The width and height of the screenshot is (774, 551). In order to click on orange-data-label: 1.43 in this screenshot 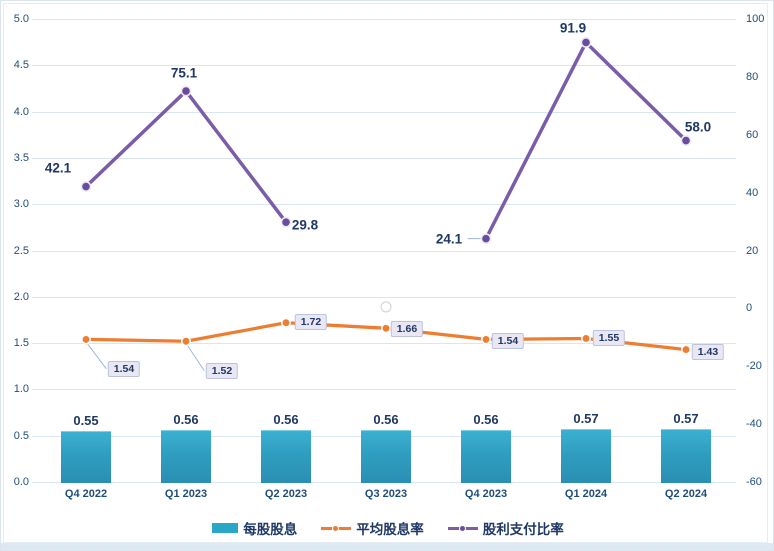, I will do `click(708, 351)`.